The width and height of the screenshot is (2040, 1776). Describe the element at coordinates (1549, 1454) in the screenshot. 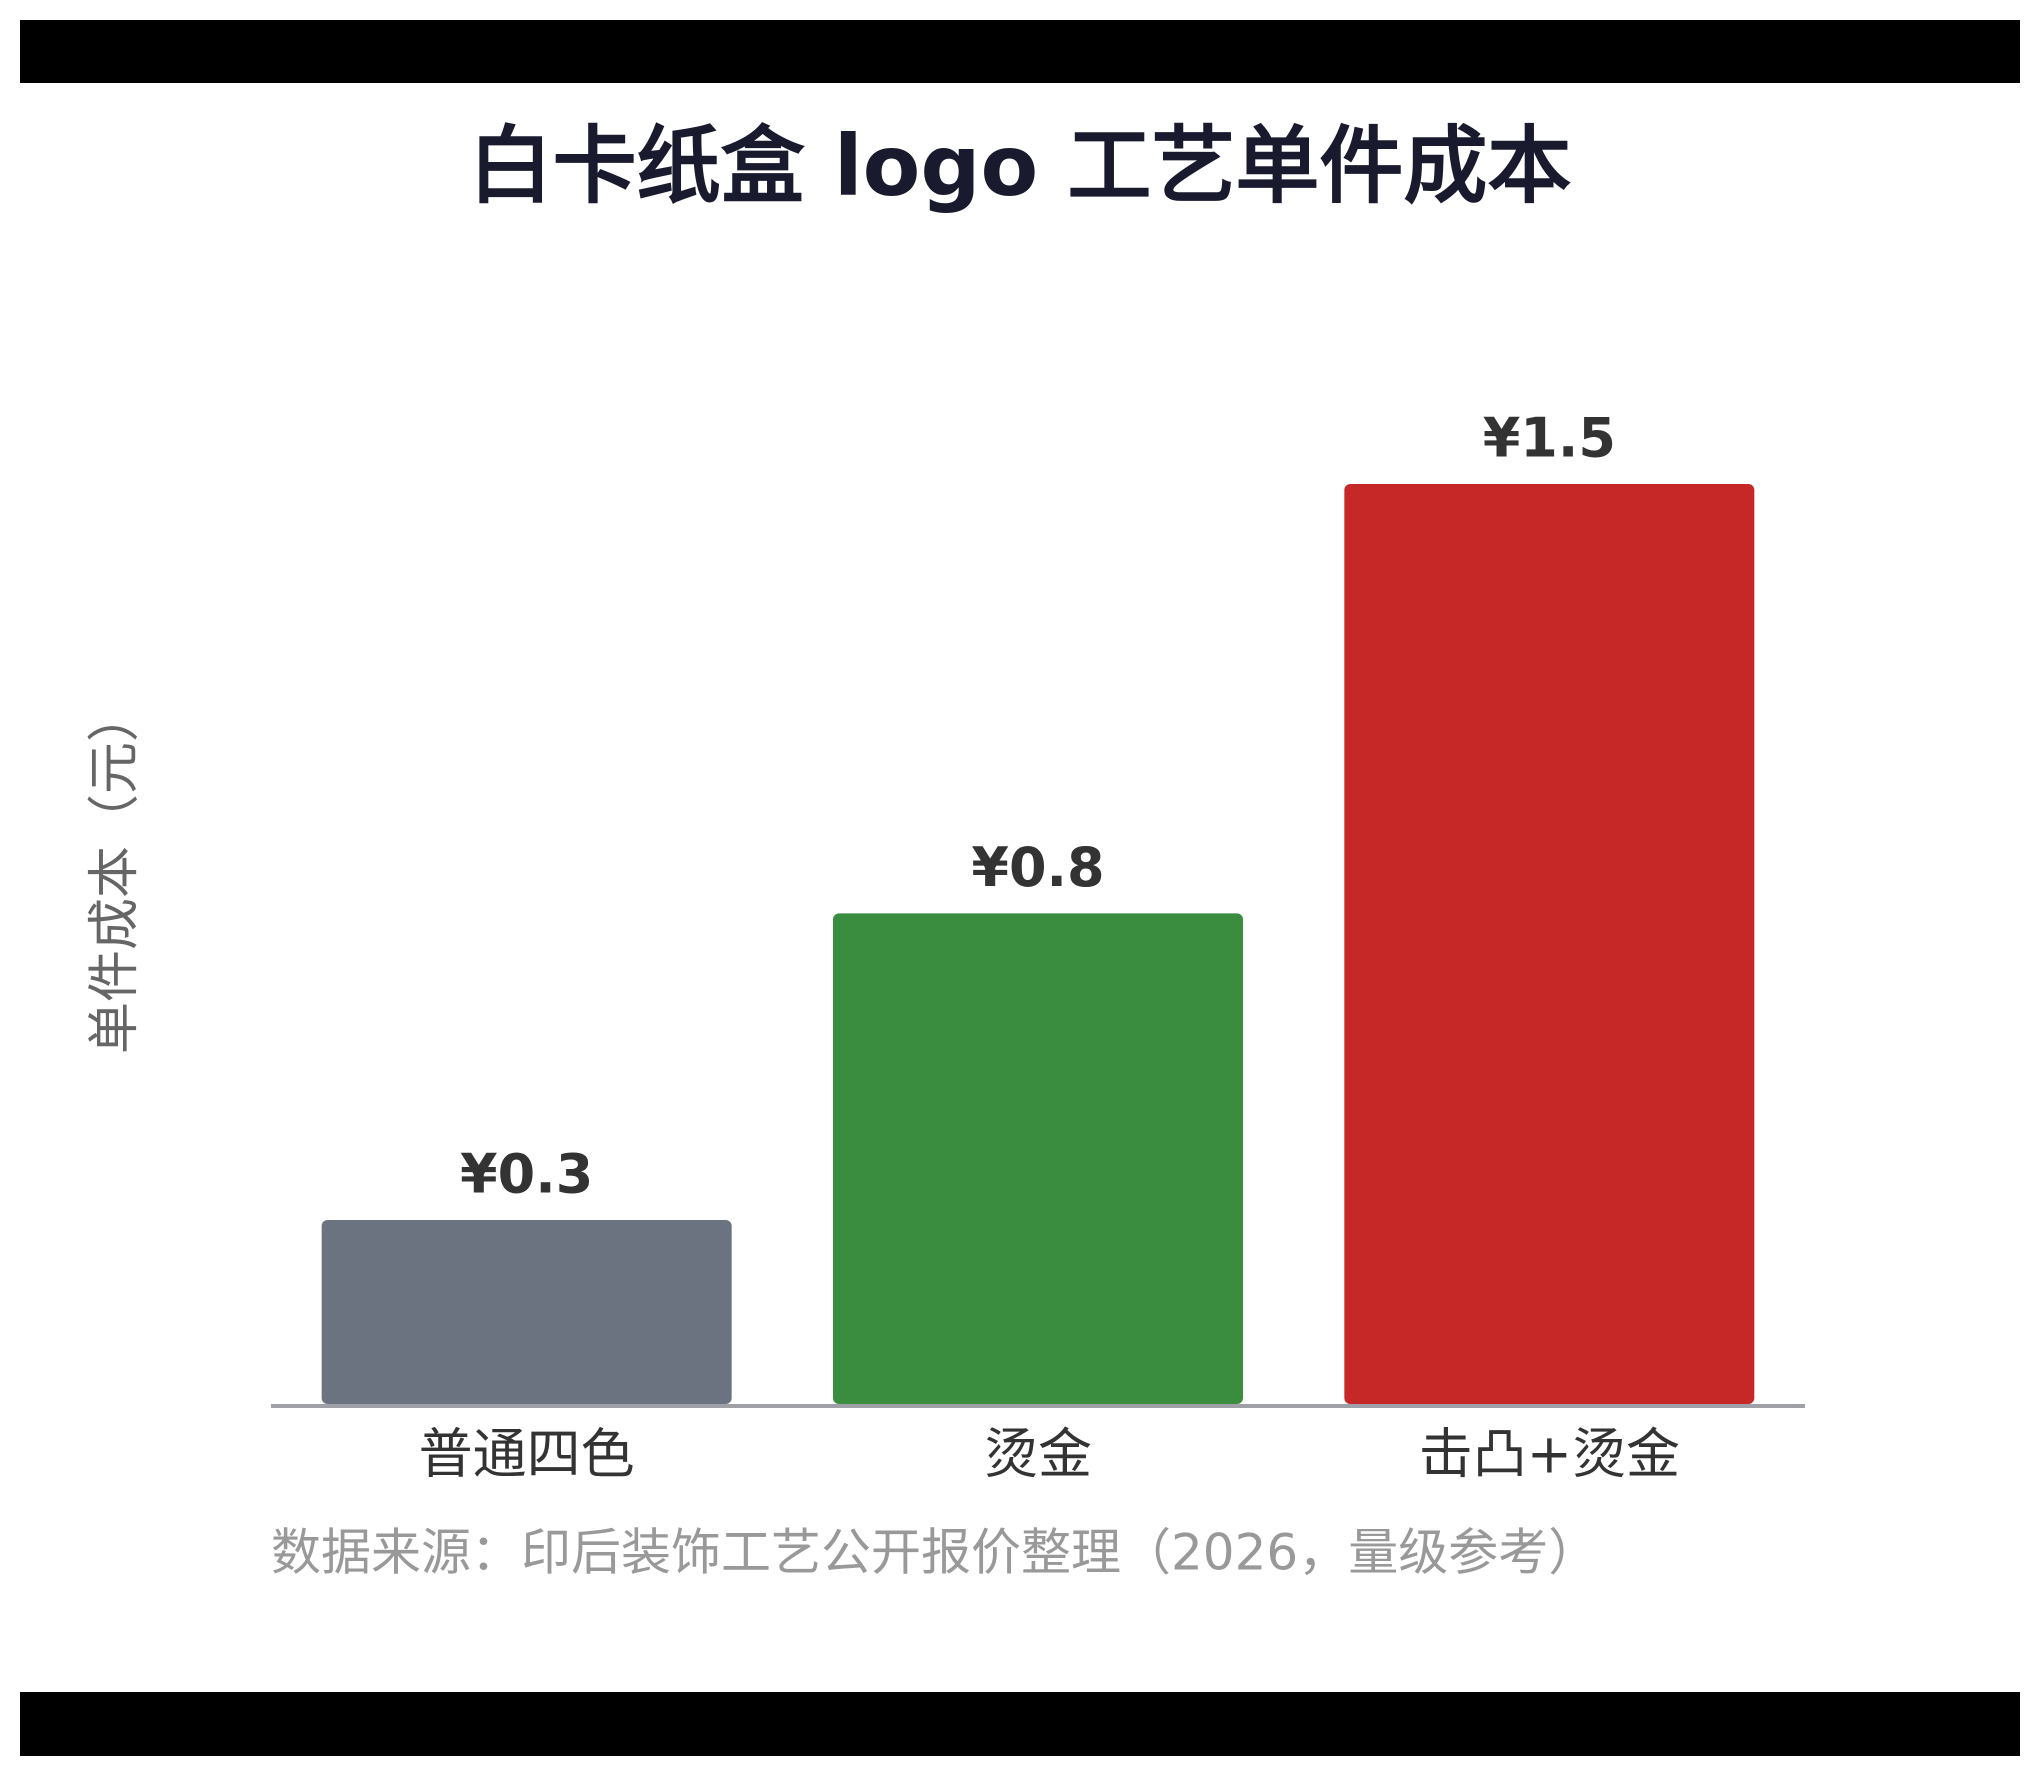

I see `x-tick-label: 击凸+烫金` at that location.